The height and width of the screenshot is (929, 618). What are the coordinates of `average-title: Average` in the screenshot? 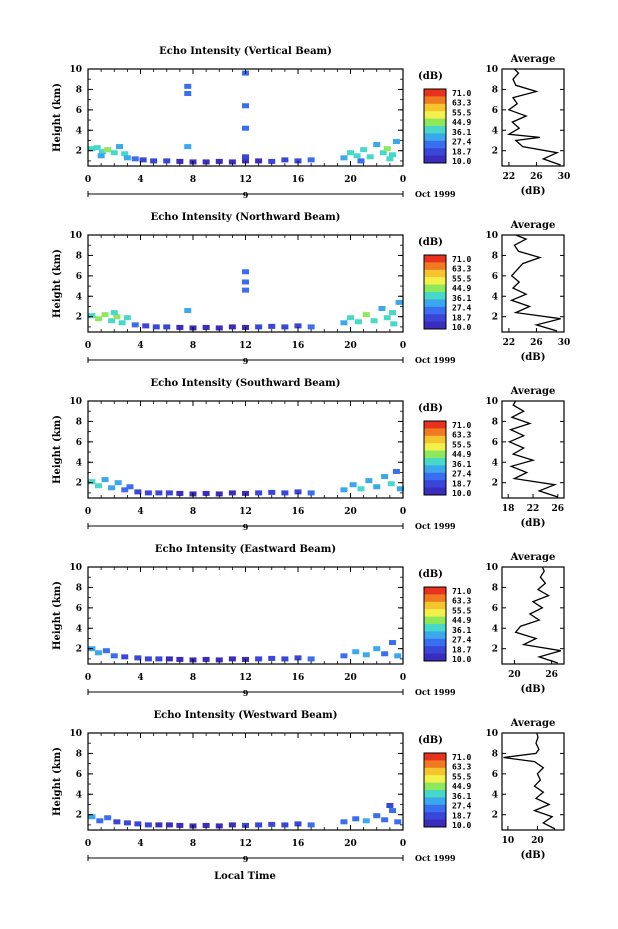 It's located at (533, 59).